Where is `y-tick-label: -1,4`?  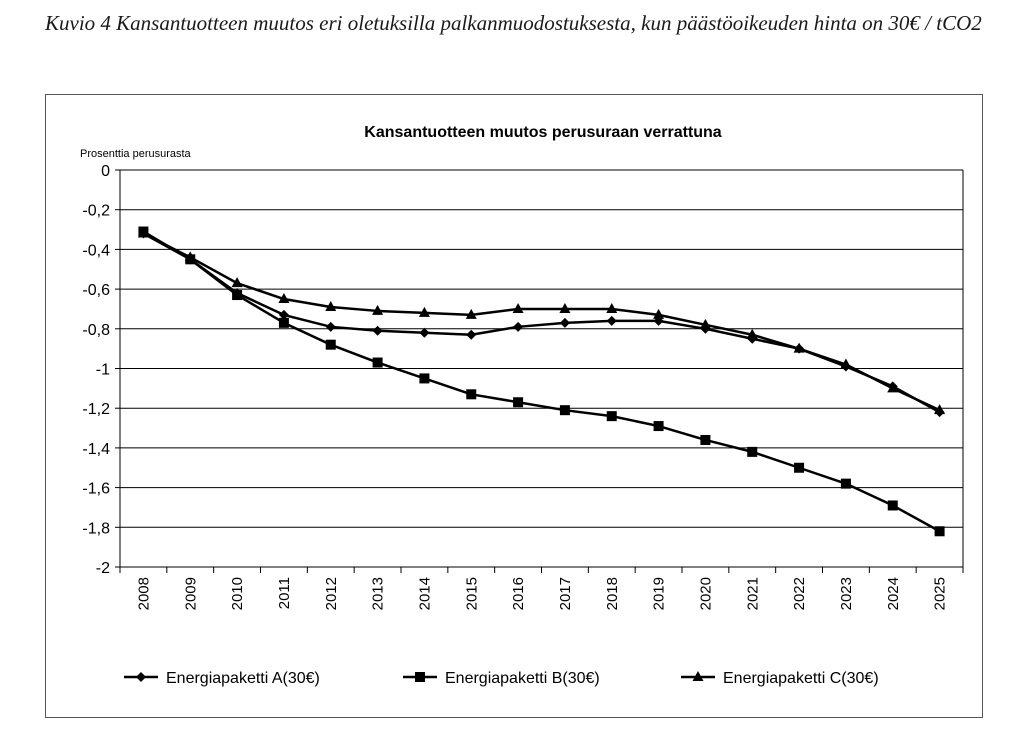 y-tick-label: -1,4 is located at coordinates (96, 449).